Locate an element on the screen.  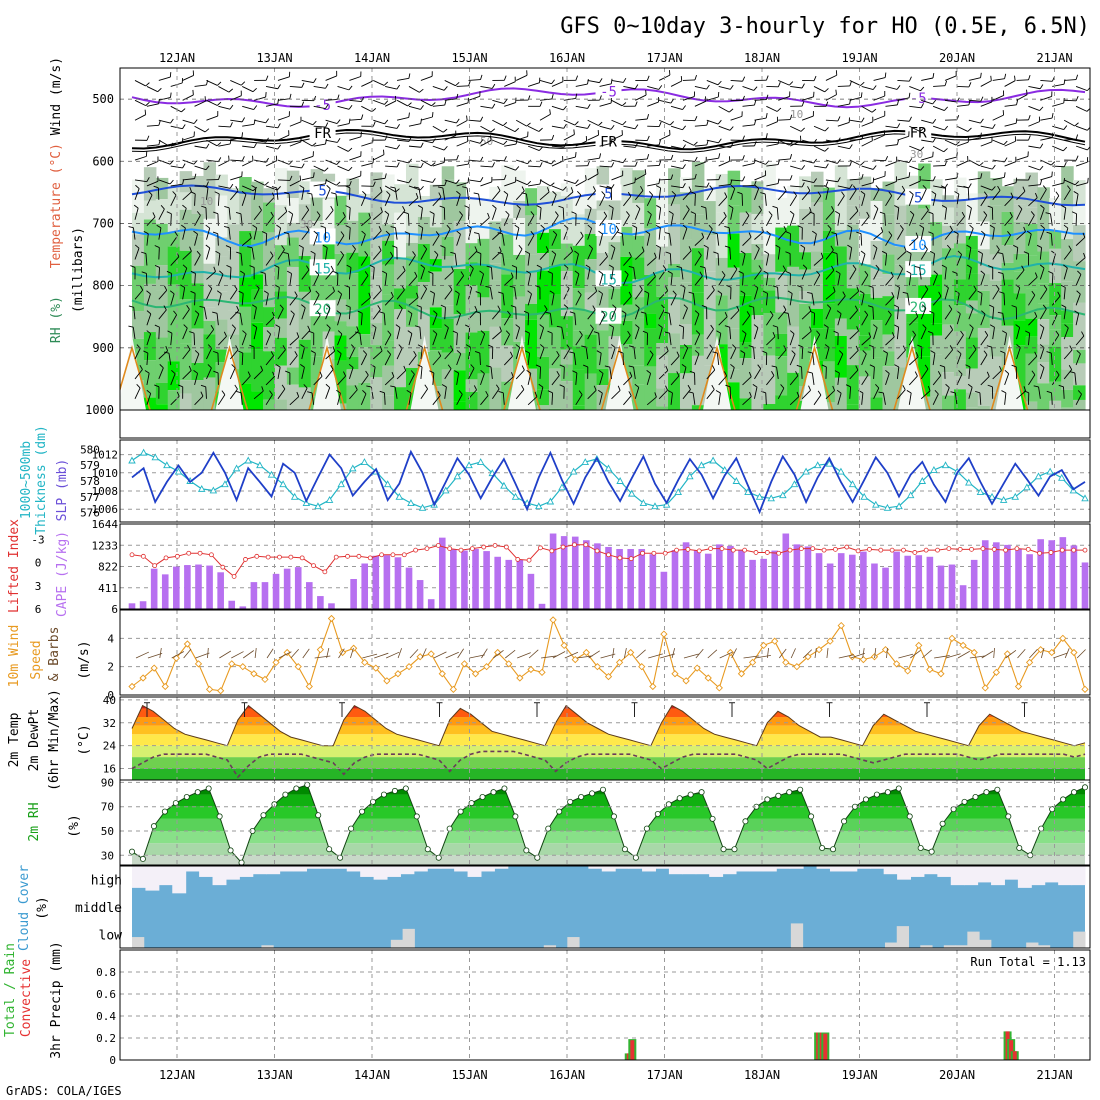
precip-legend-total: Total / Rain is located at coordinates (10, 990).